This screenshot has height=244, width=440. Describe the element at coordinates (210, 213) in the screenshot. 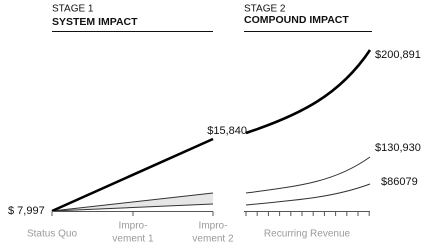

I see `axis-ticks` at that location.